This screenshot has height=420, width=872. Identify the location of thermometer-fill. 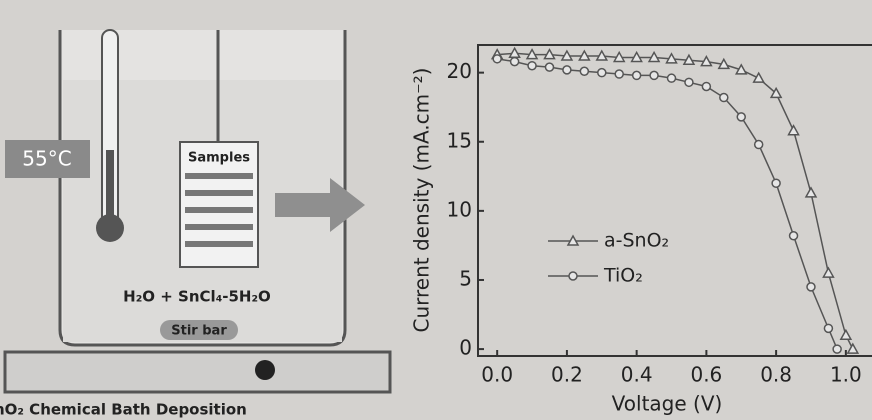
(110, 187).